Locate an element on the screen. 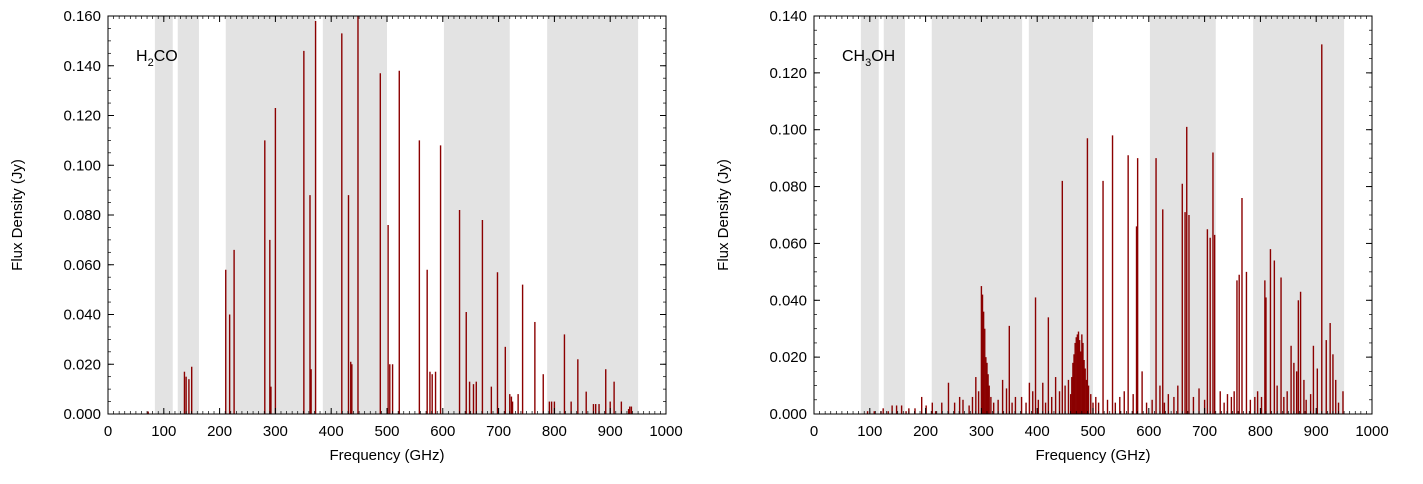 The width and height of the screenshot is (1423, 484). y-tick-label: 0.160 is located at coordinates (82, 16).